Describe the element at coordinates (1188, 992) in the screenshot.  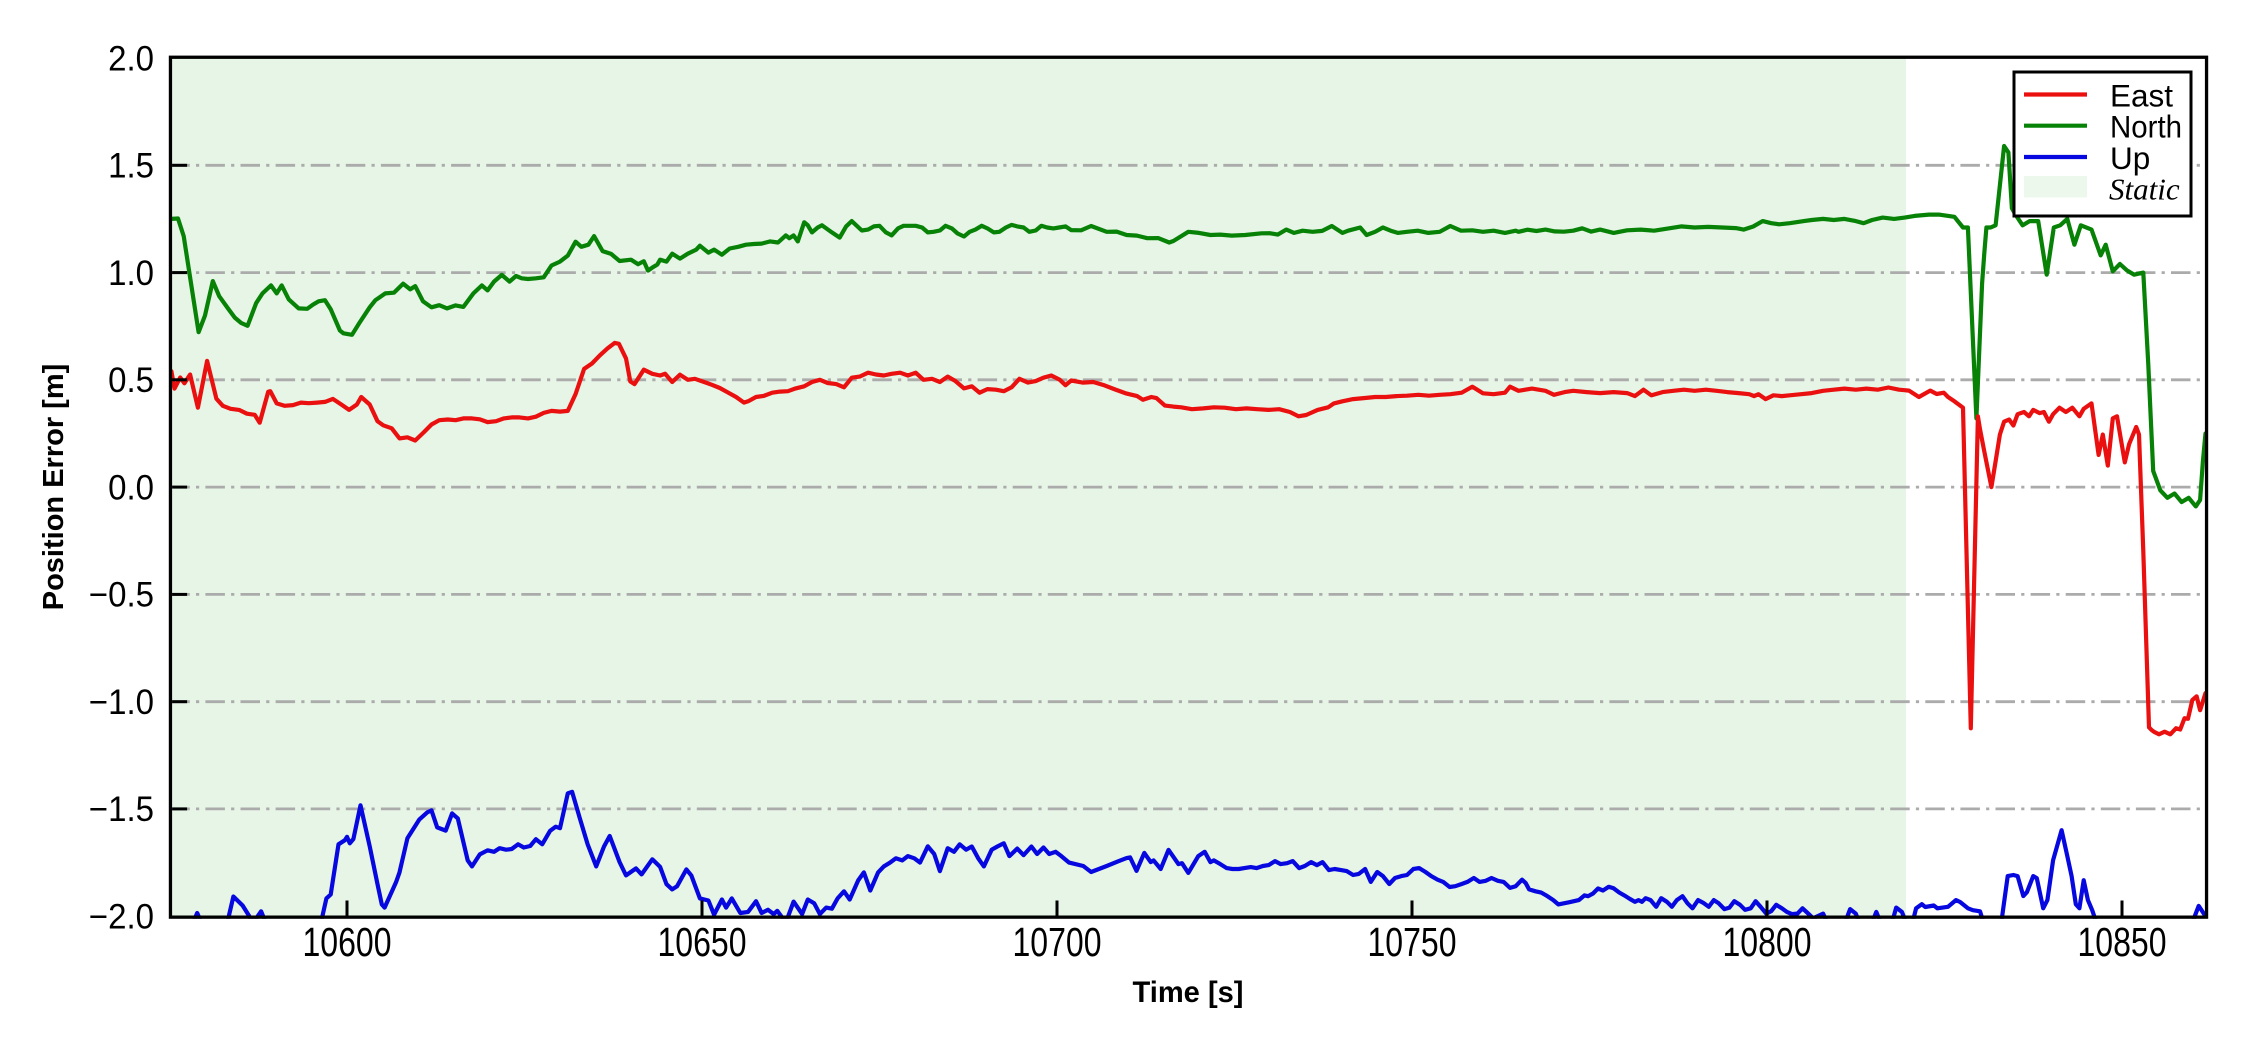
I see `svg-text: Time [s]` at that location.